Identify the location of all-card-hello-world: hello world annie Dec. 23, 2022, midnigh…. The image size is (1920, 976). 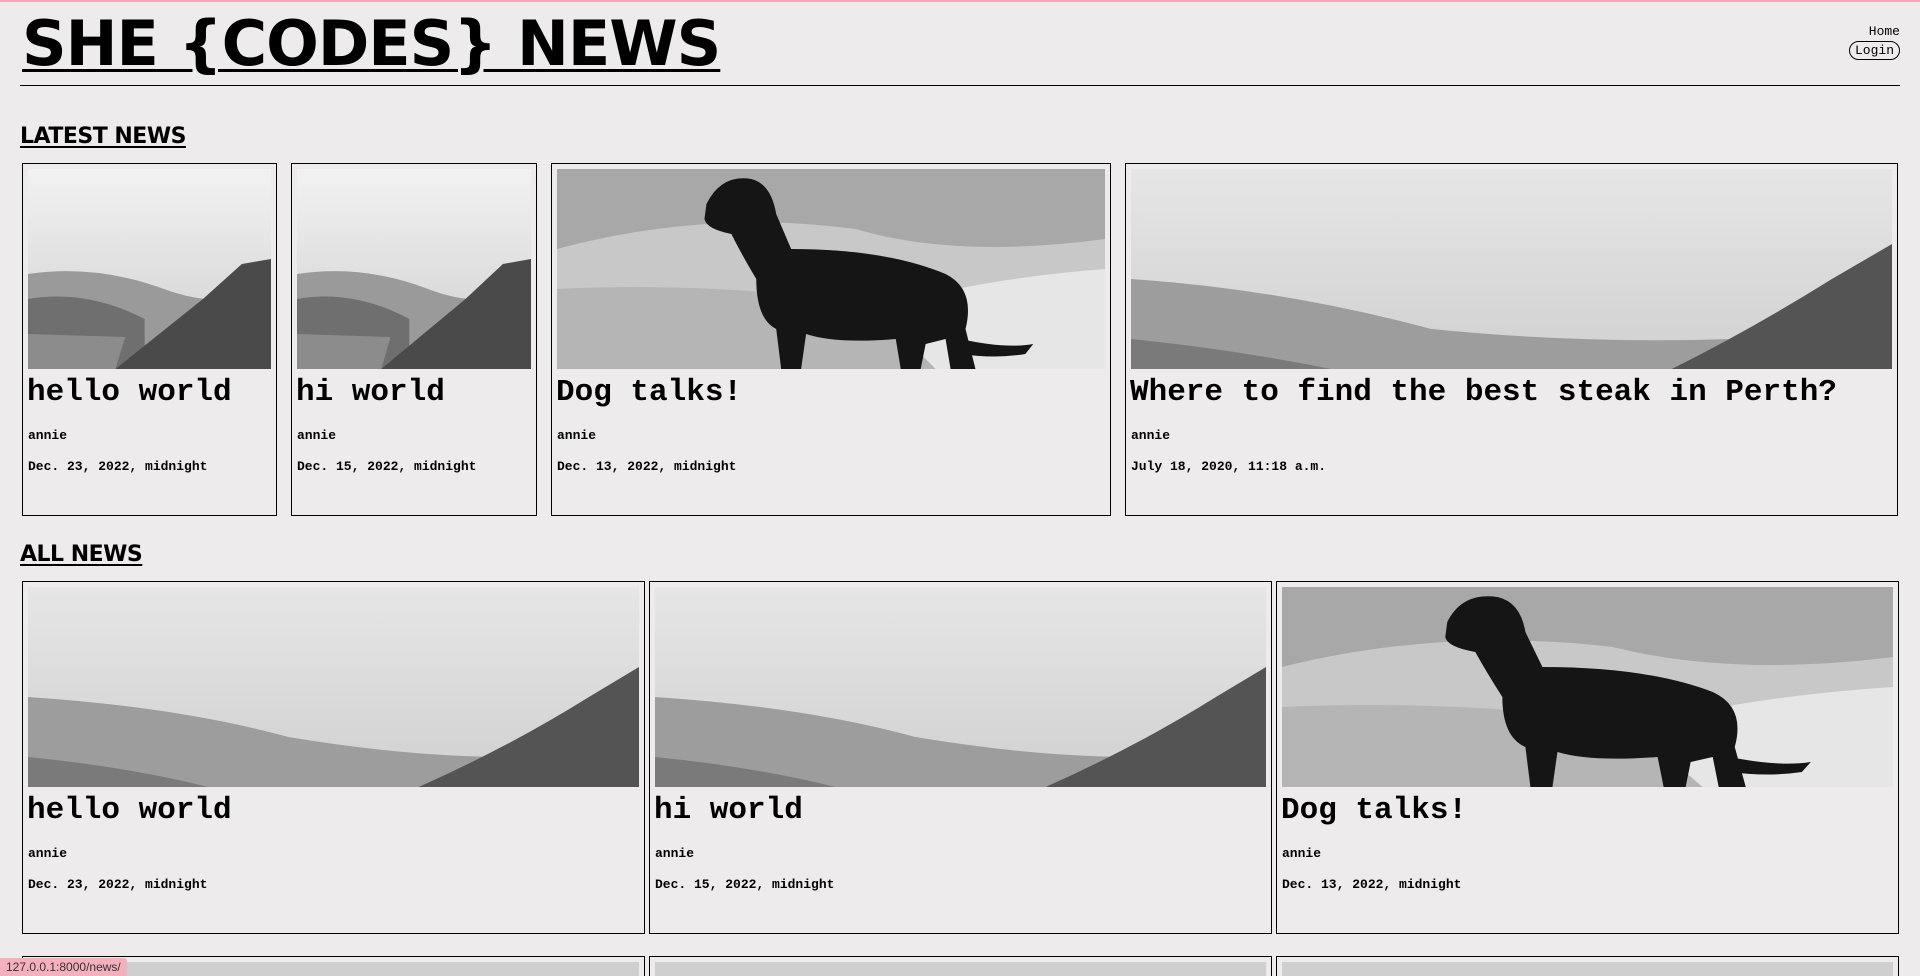
(333, 757).